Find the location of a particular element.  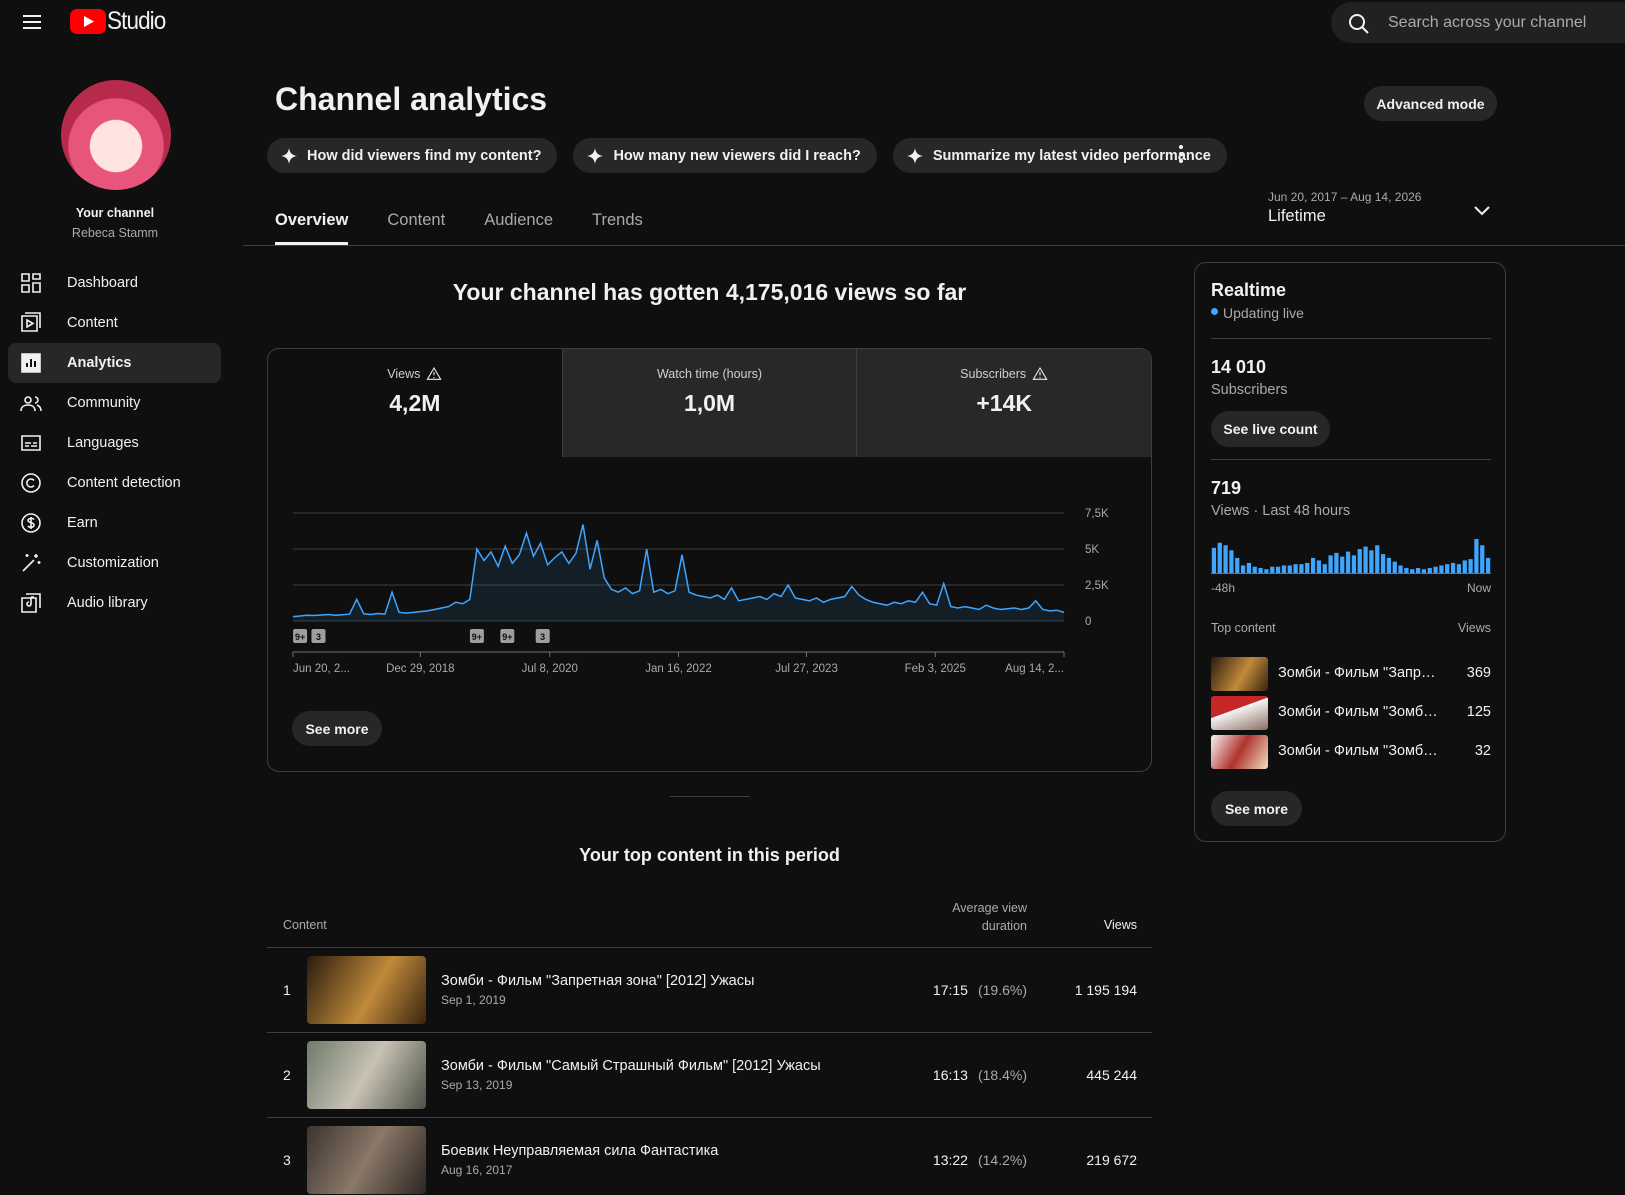

nav-item: Dashboard is located at coordinates (114, 283).